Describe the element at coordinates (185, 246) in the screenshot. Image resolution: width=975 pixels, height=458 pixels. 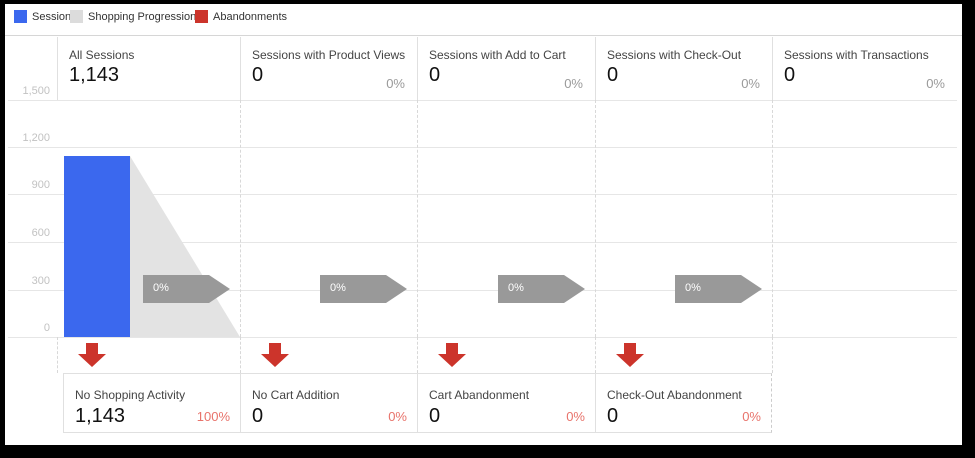
I see `progression-triangle` at that location.